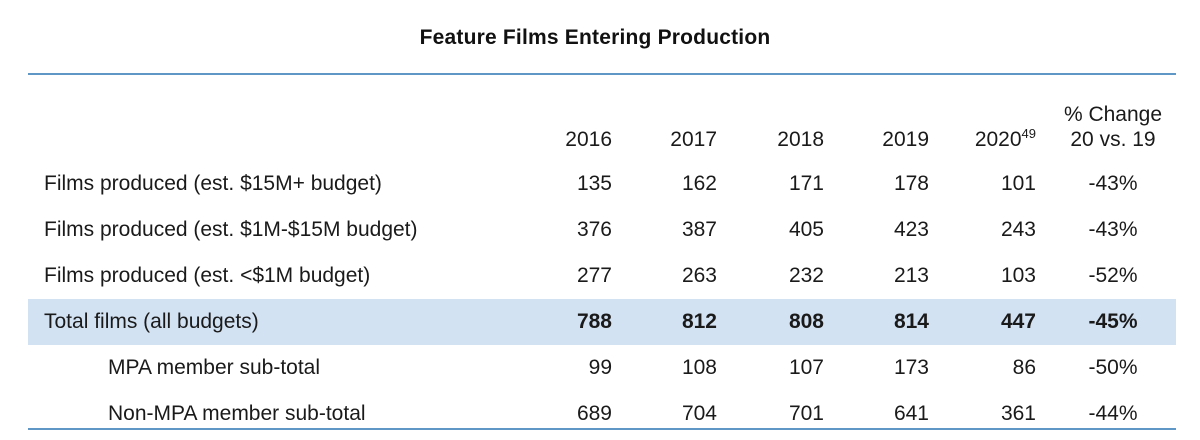 The height and width of the screenshot is (440, 1200). Describe the element at coordinates (806, 183) in the screenshot. I see `cell-2018: 171` at that location.